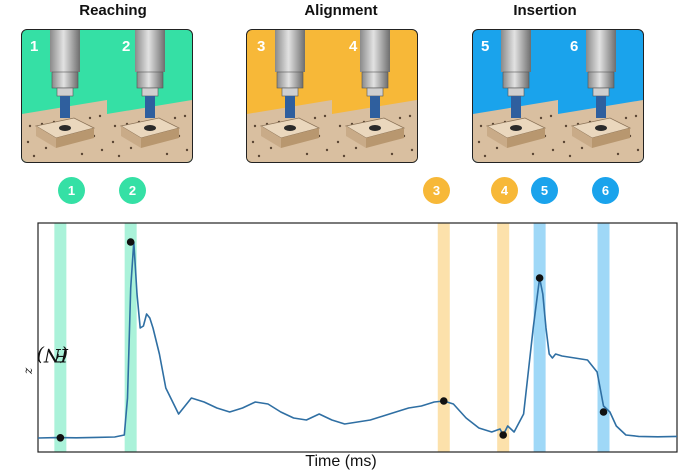 The height and width of the screenshot is (475, 682). I want to click on step-marker-5: 5, so click(544, 190).